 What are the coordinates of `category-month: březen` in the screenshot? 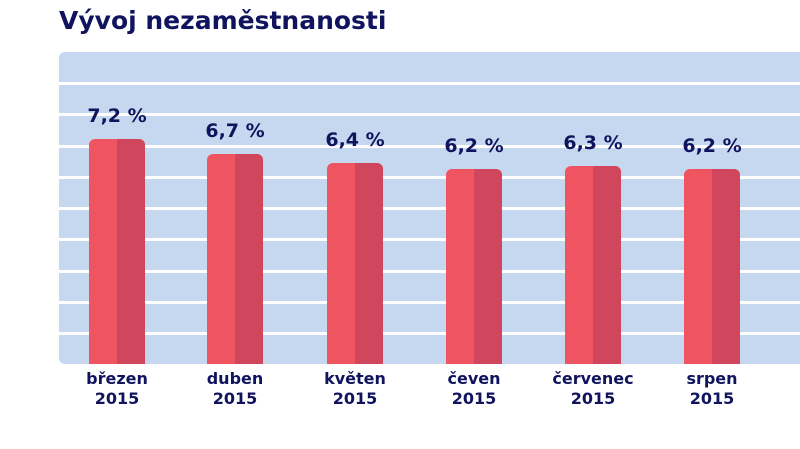 It's located at (117, 378).